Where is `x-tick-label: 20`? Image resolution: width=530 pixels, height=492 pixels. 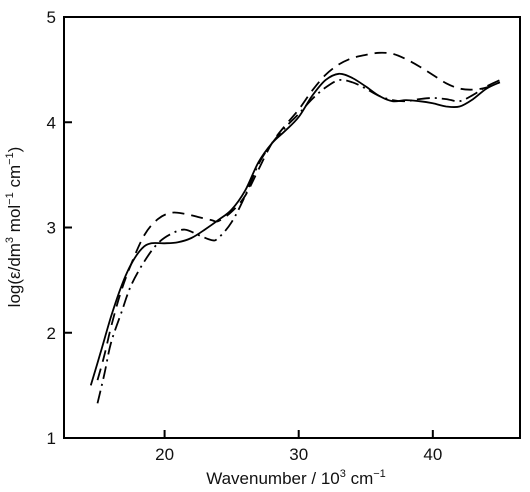 x-tick-label: 20 is located at coordinates (164, 454).